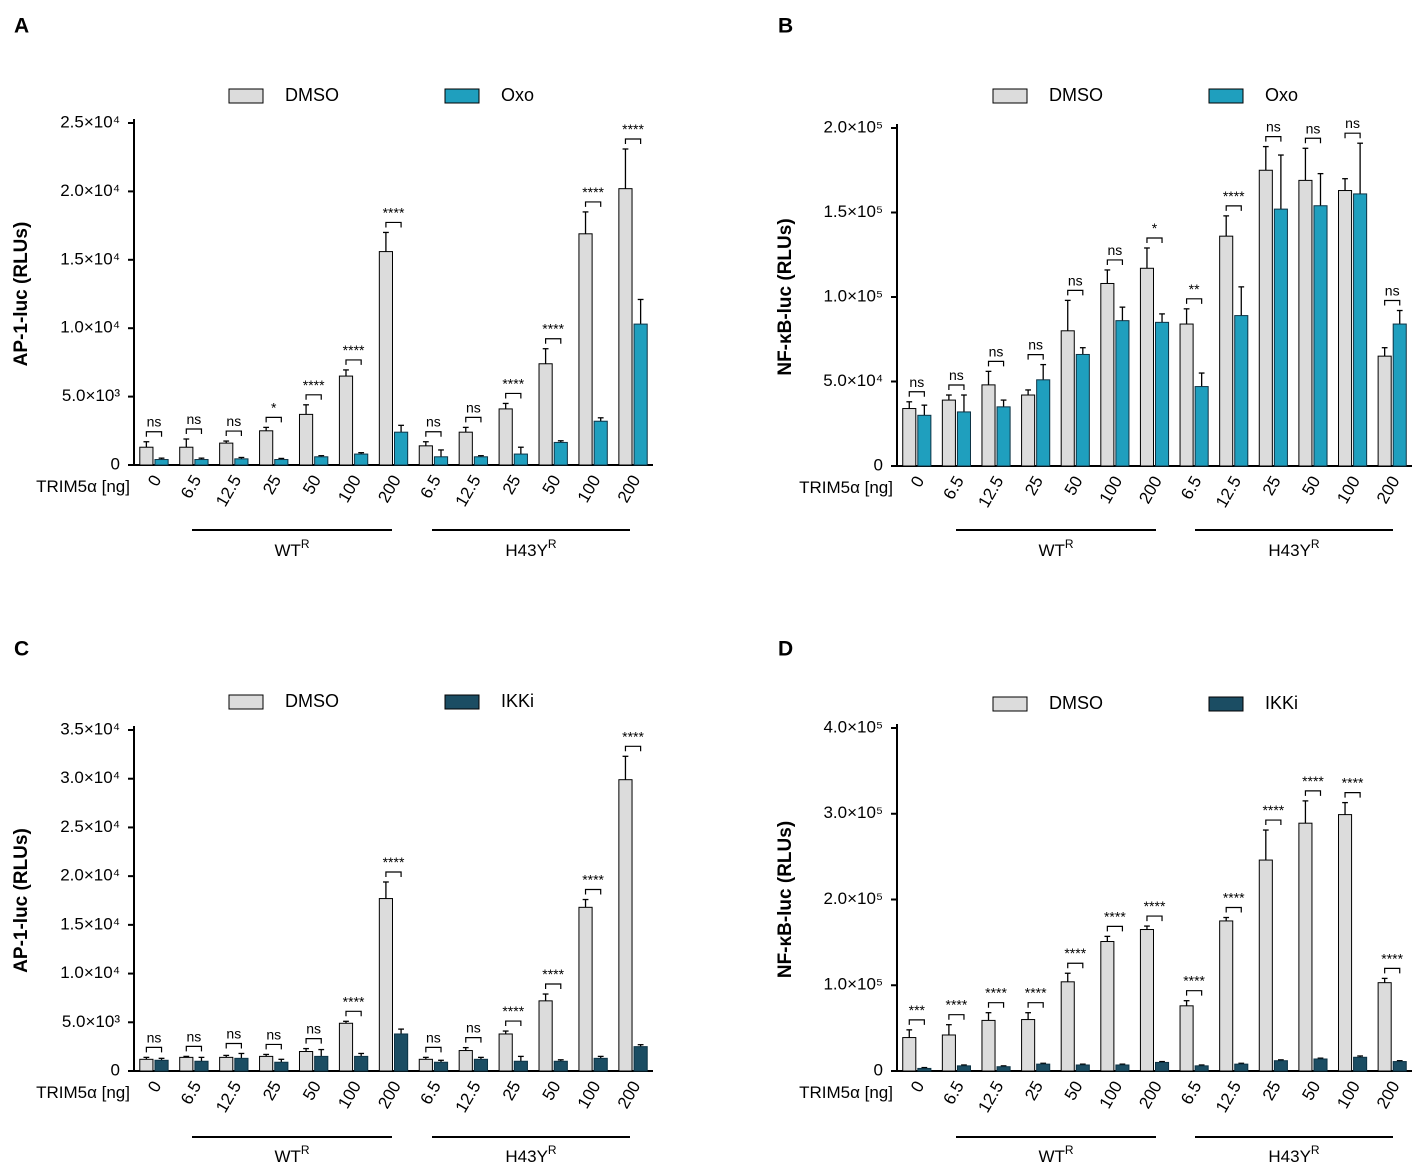  I want to click on y-tick-label: 3.0×10⁵, so click(853, 812).